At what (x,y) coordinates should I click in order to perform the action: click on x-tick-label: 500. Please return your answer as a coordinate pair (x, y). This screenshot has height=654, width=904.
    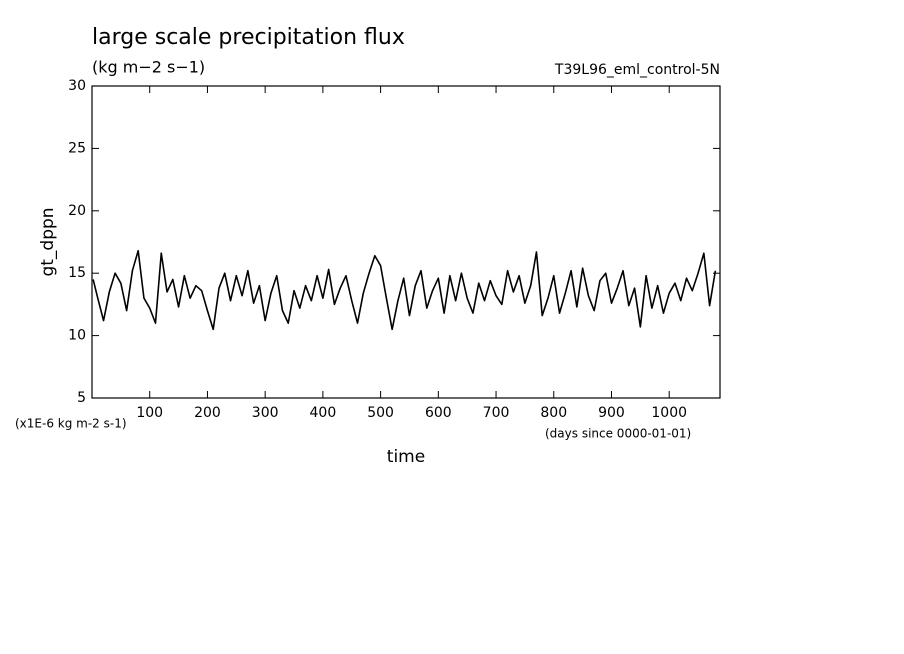
    Looking at the image, I should click on (380, 413).